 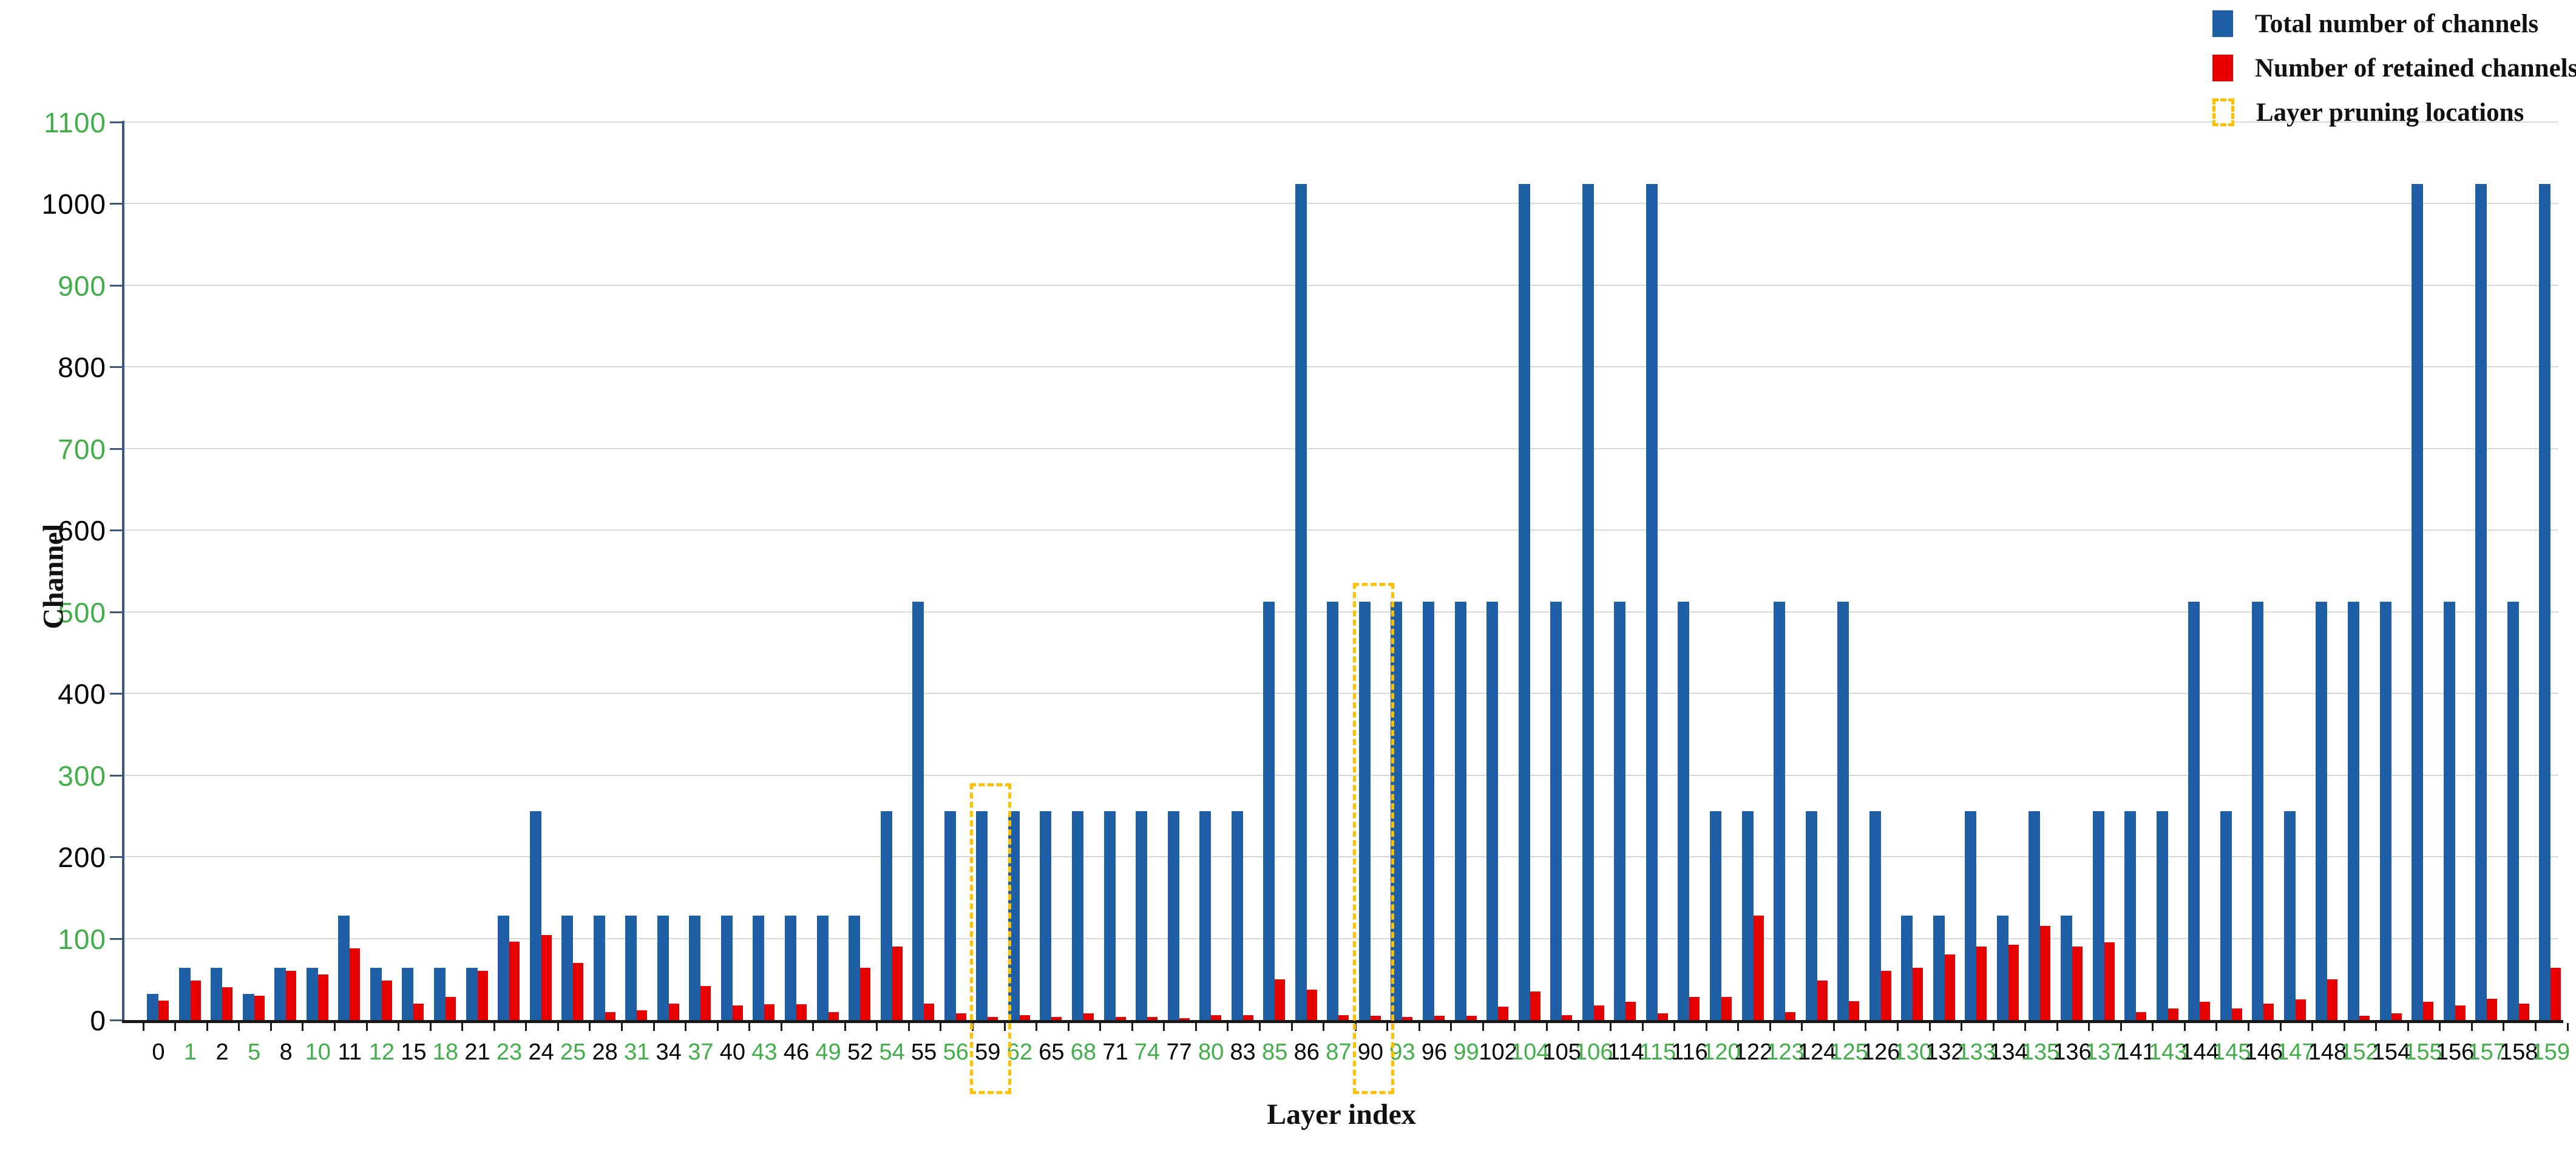 What do you see at coordinates (53, 576) in the screenshot?
I see `y-axis-title: Channel` at bounding box center [53, 576].